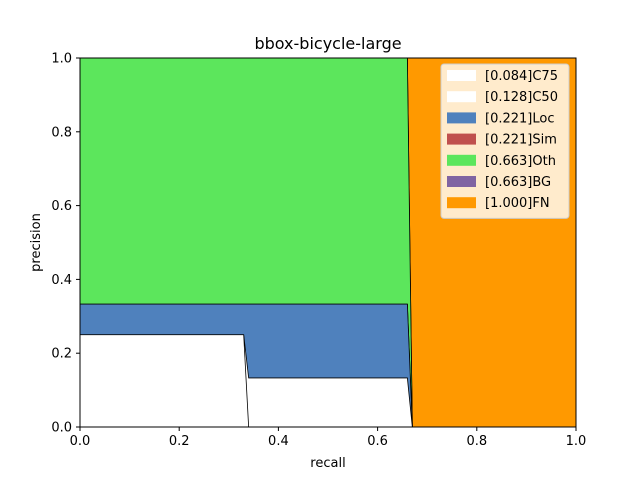  What do you see at coordinates (461, 203) in the screenshot?
I see `legend-swatch-1-000-fn` at bounding box center [461, 203].